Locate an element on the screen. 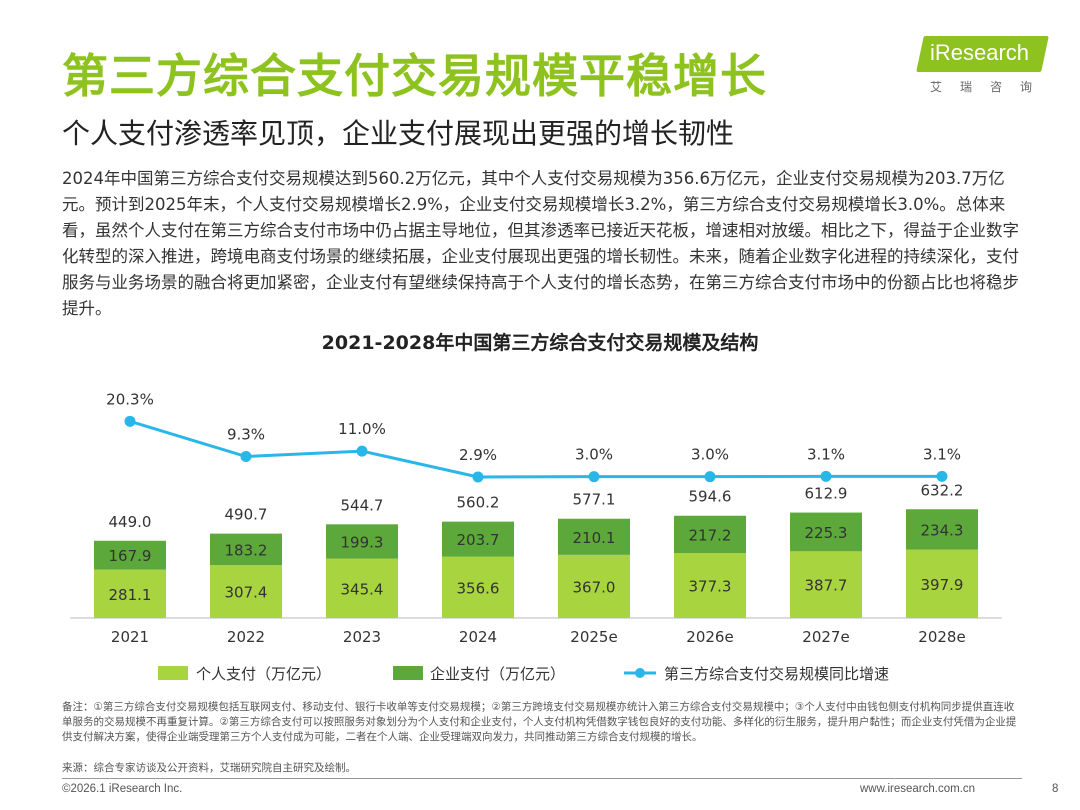  growth-point-2023 is located at coordinates (362, 451).